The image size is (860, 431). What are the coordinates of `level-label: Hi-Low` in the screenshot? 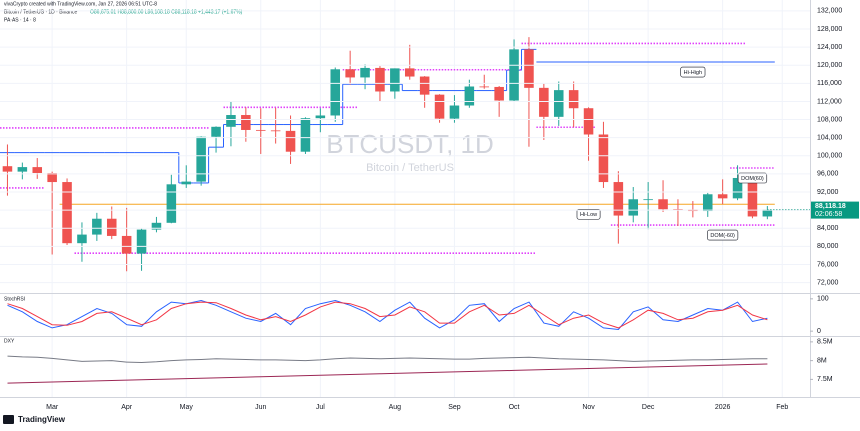 It's located at (588, 215).